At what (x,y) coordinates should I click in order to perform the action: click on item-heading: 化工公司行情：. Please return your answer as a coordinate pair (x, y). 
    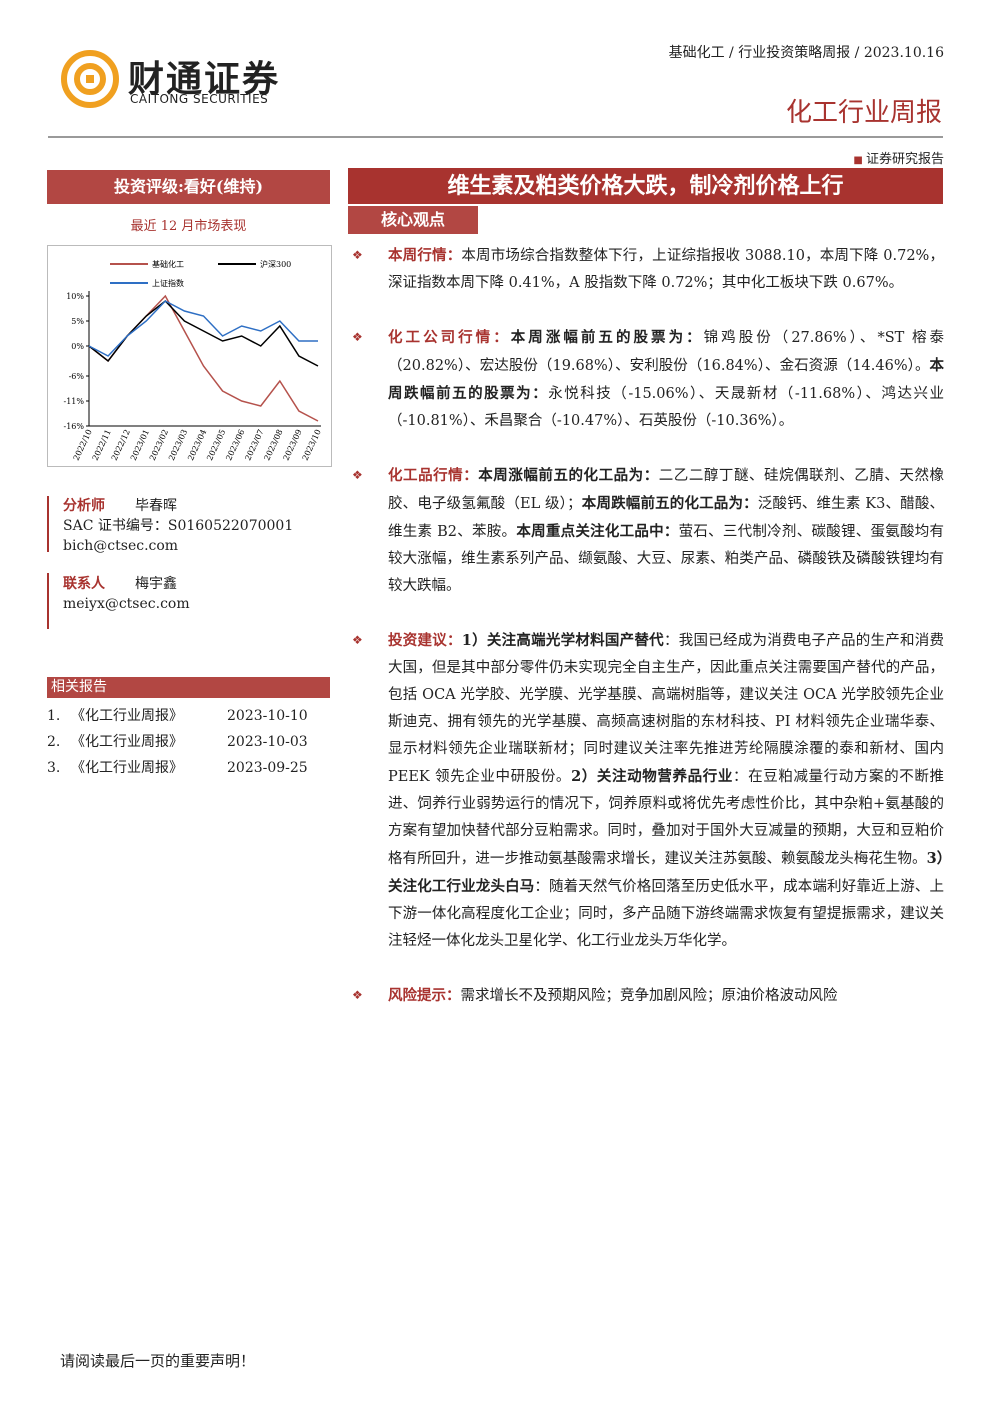
    Looking at the image, I should click on (449, 337).